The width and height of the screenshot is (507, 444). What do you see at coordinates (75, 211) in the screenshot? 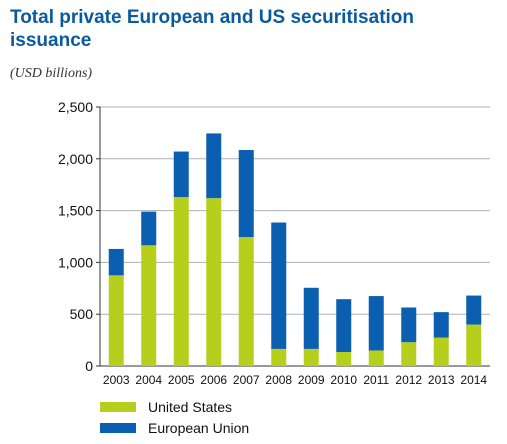
I see `y-tick-label-3: 1,500` at bounding box center [75, 211].